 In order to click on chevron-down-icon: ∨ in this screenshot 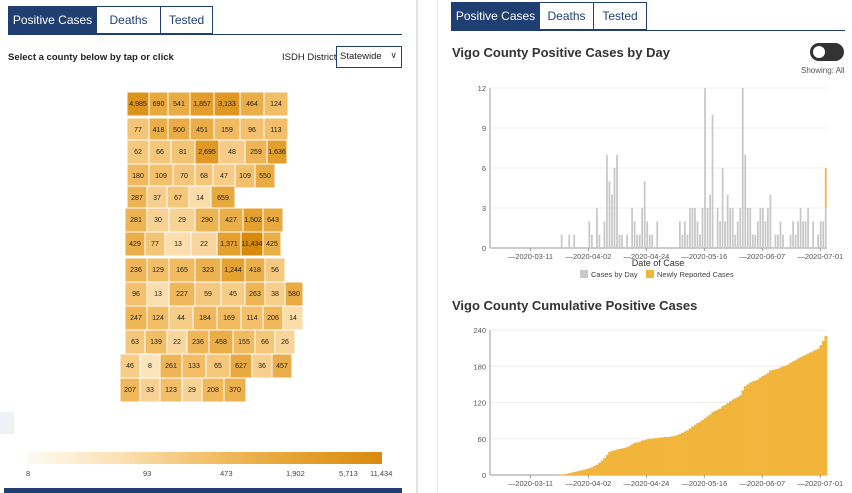, I will do `click(393, 55)`.